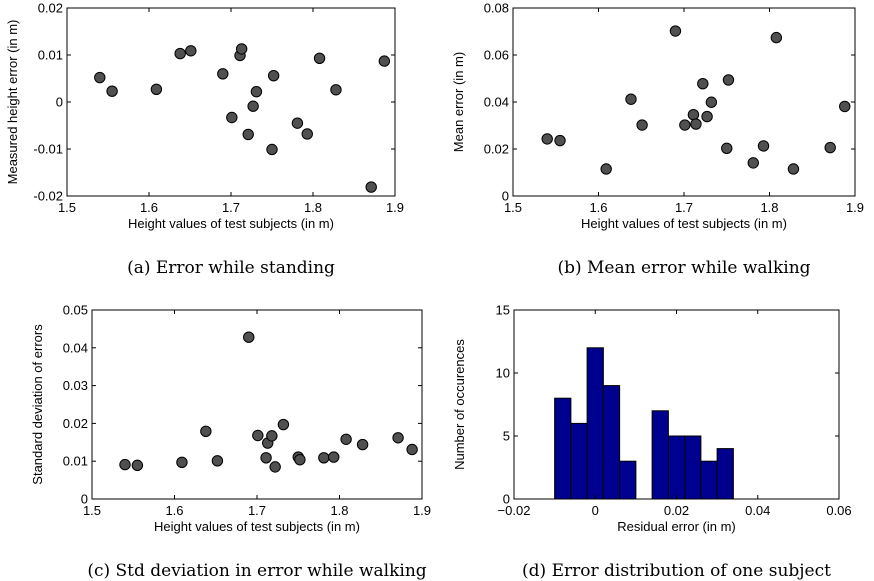  I want to click on y-axis-label: Measured height error (in m), so click(12, 102).